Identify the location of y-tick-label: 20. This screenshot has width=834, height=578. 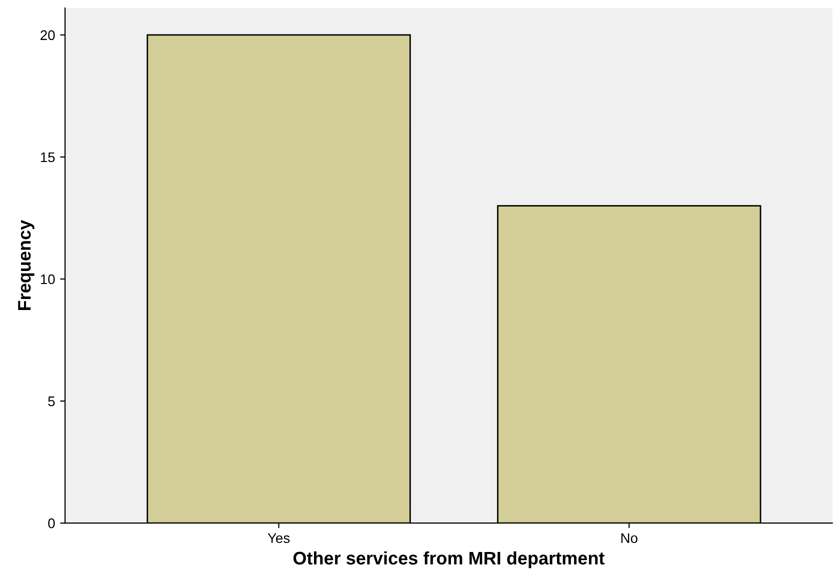
(47, 35).